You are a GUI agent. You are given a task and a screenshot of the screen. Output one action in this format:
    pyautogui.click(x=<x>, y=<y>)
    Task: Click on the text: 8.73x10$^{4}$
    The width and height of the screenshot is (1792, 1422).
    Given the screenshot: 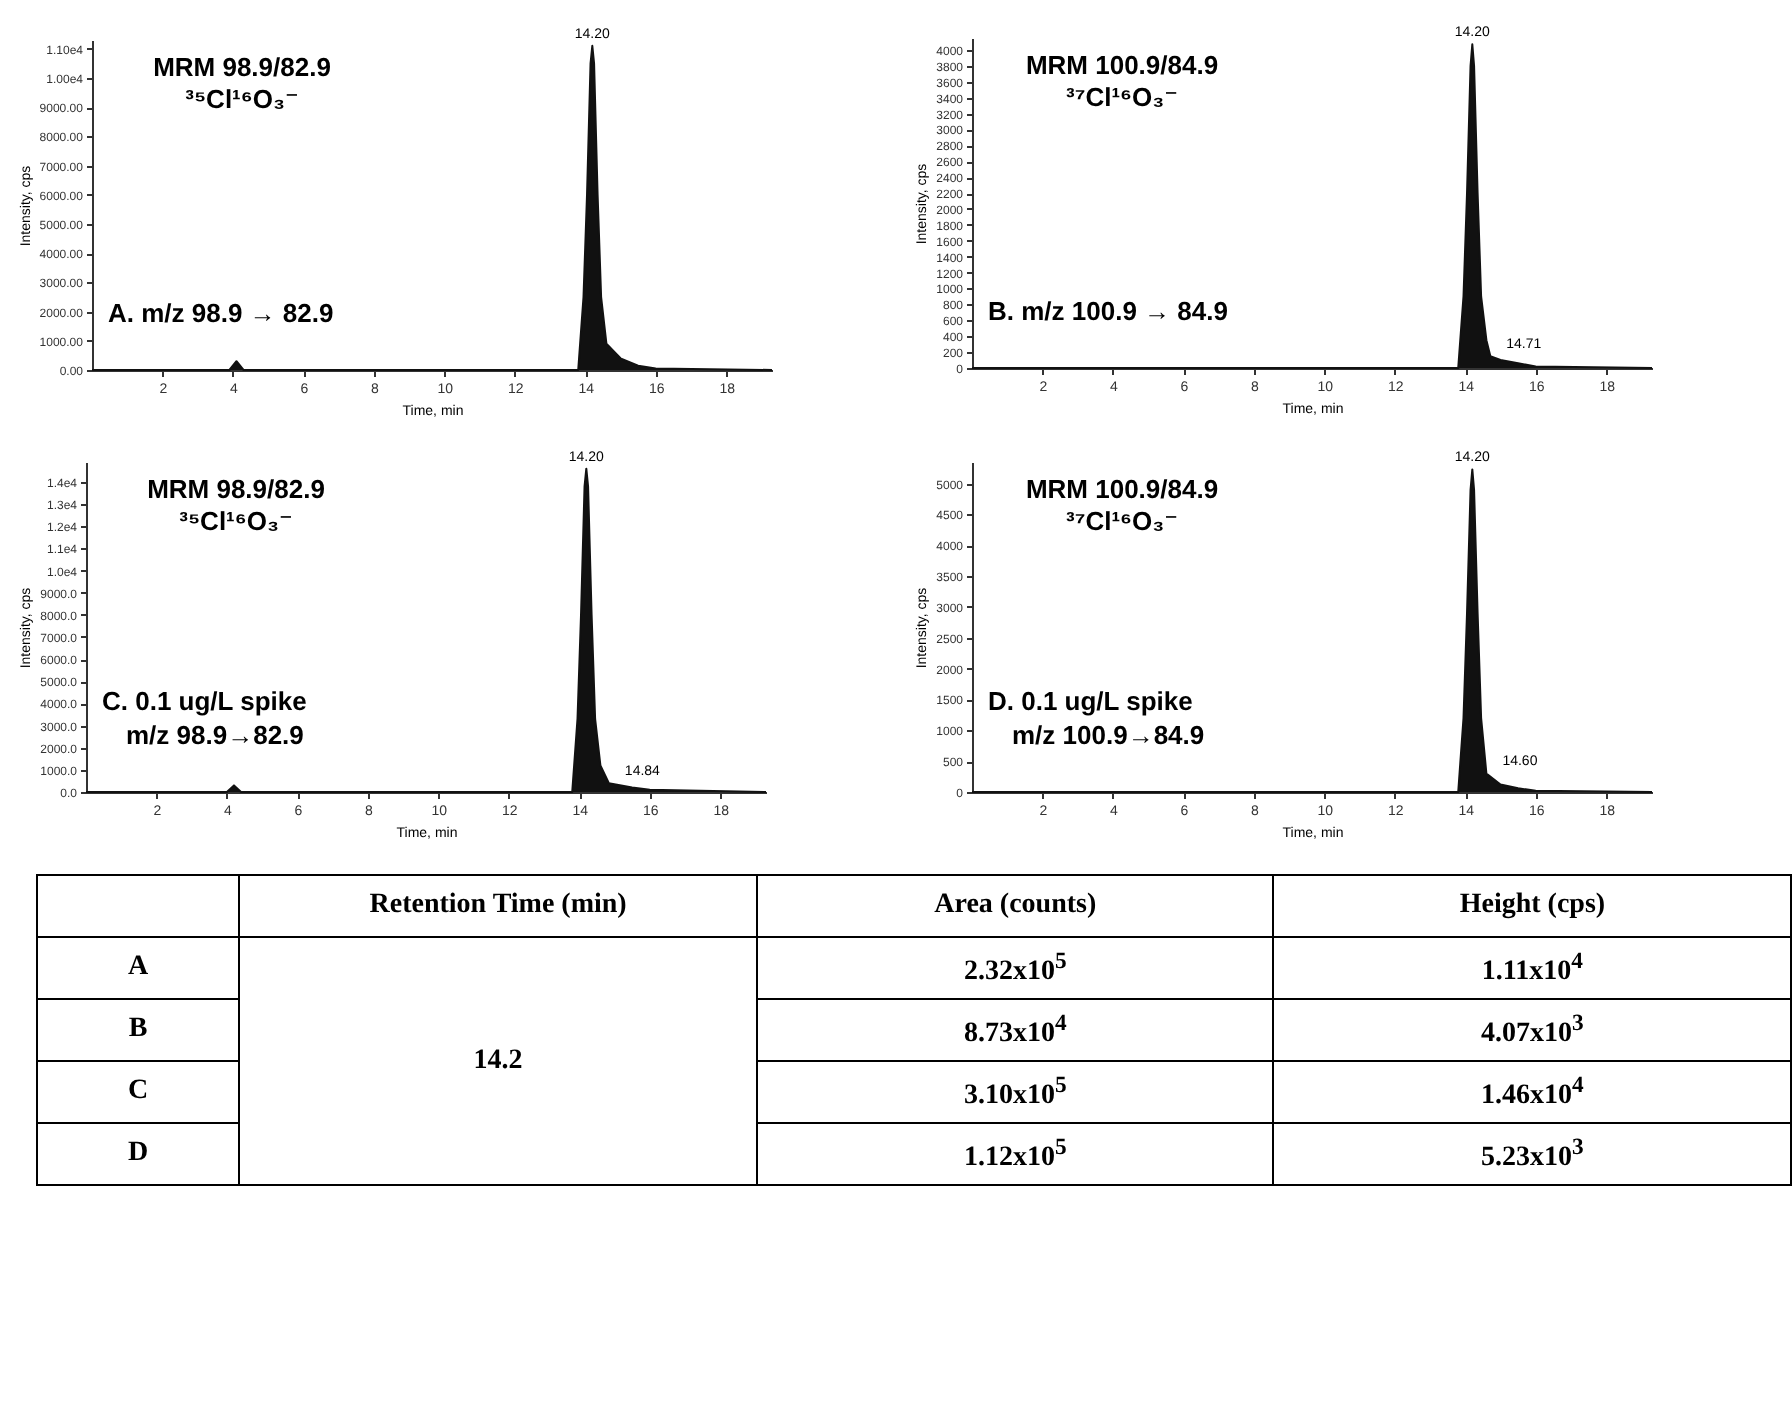 What is the action you would take?
    pyautogui.click(x=1015, y=1029)
    